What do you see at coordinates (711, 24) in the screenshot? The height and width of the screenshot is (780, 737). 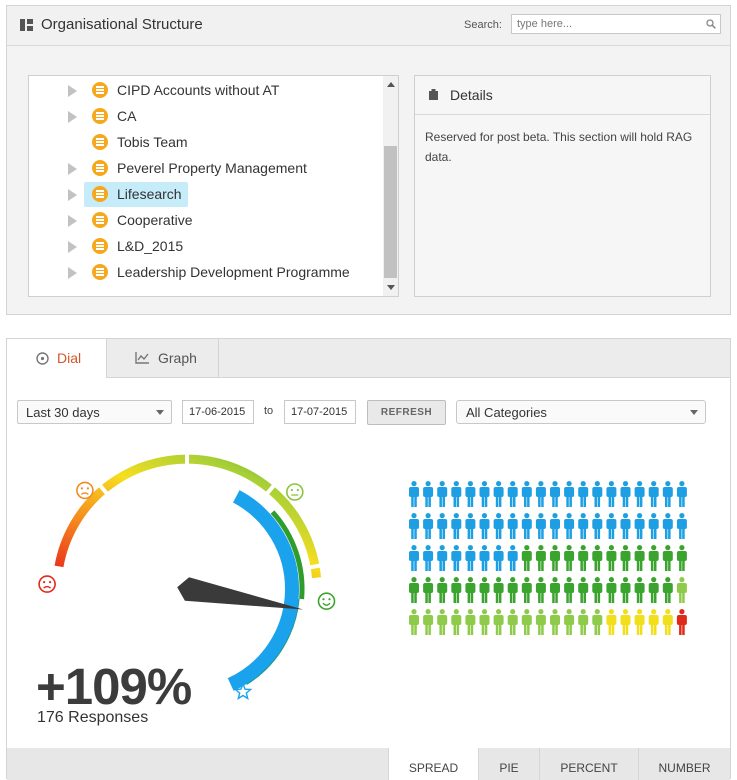 I see `search-icon` at bounding box center [711, 24].